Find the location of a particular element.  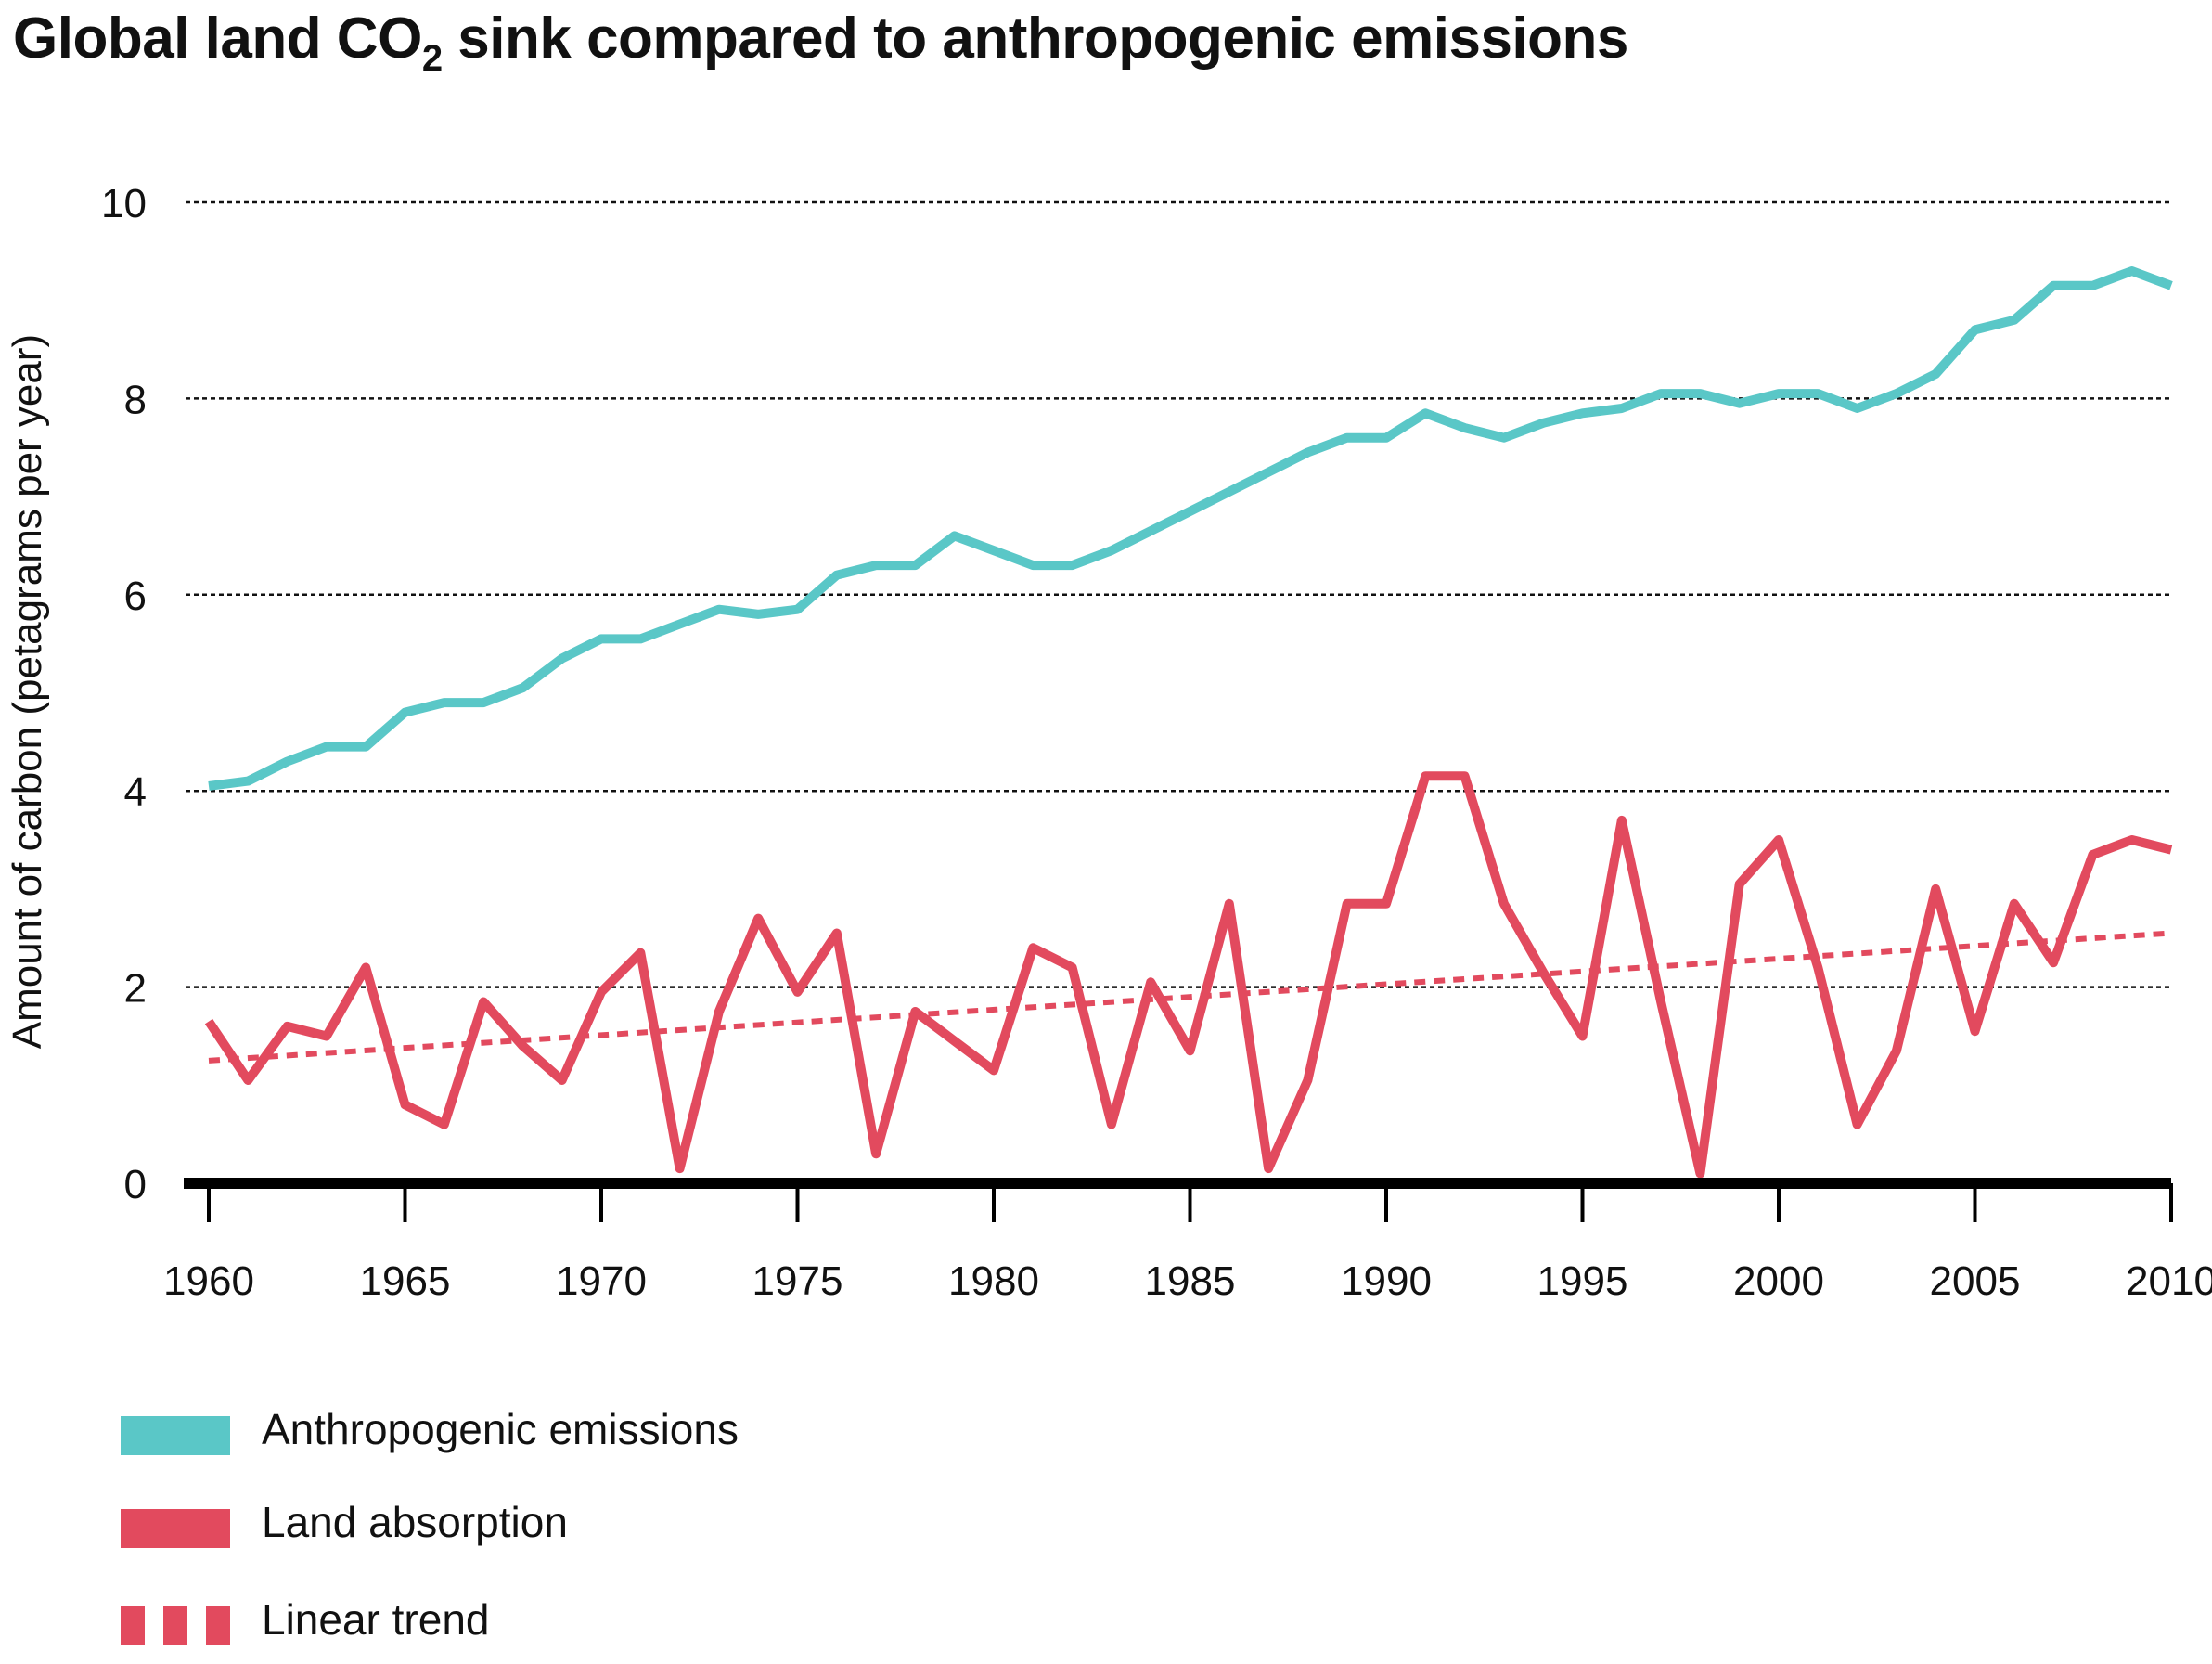

y-tick-label: 6 is located at coordinates (135, 596).